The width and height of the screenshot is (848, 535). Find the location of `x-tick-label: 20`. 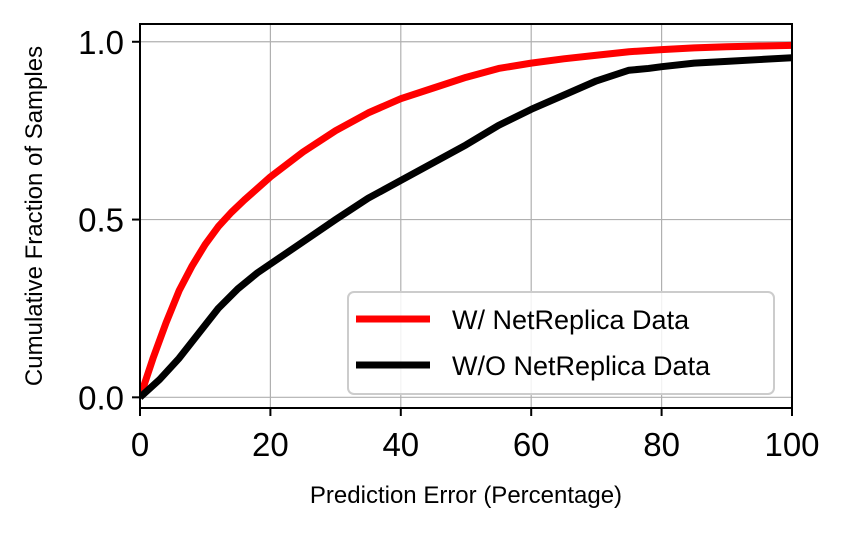

x-tick-label: 20 is located at coordinates (270, 444).